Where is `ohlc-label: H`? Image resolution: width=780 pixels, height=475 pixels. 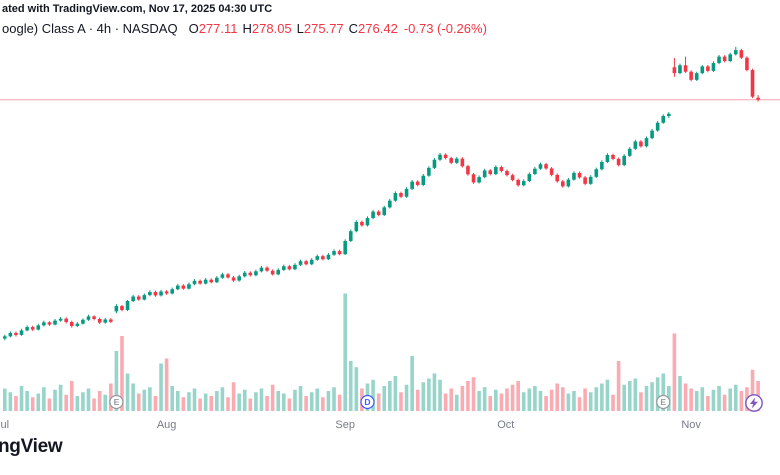
ohlc-label: H is located at coordinates (247, 28).